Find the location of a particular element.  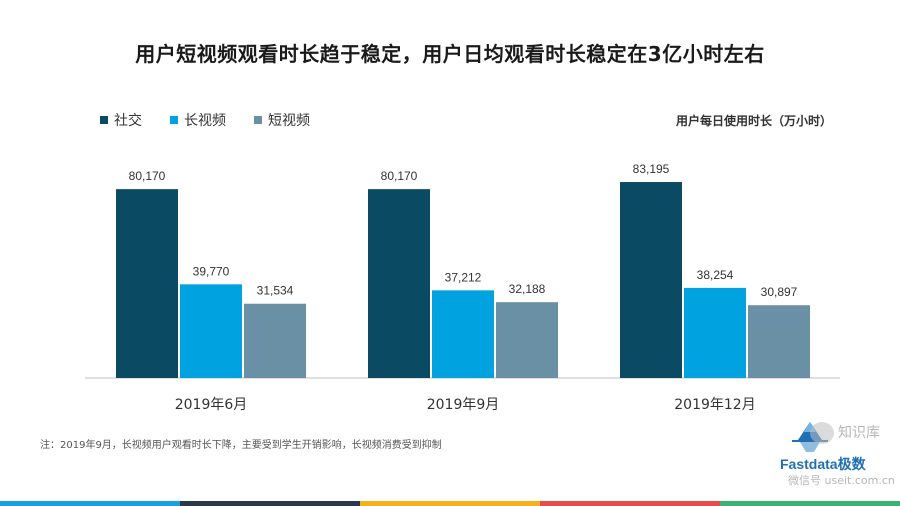

legend-item-long-video: 长视频 is located at coordinates (198, 120).